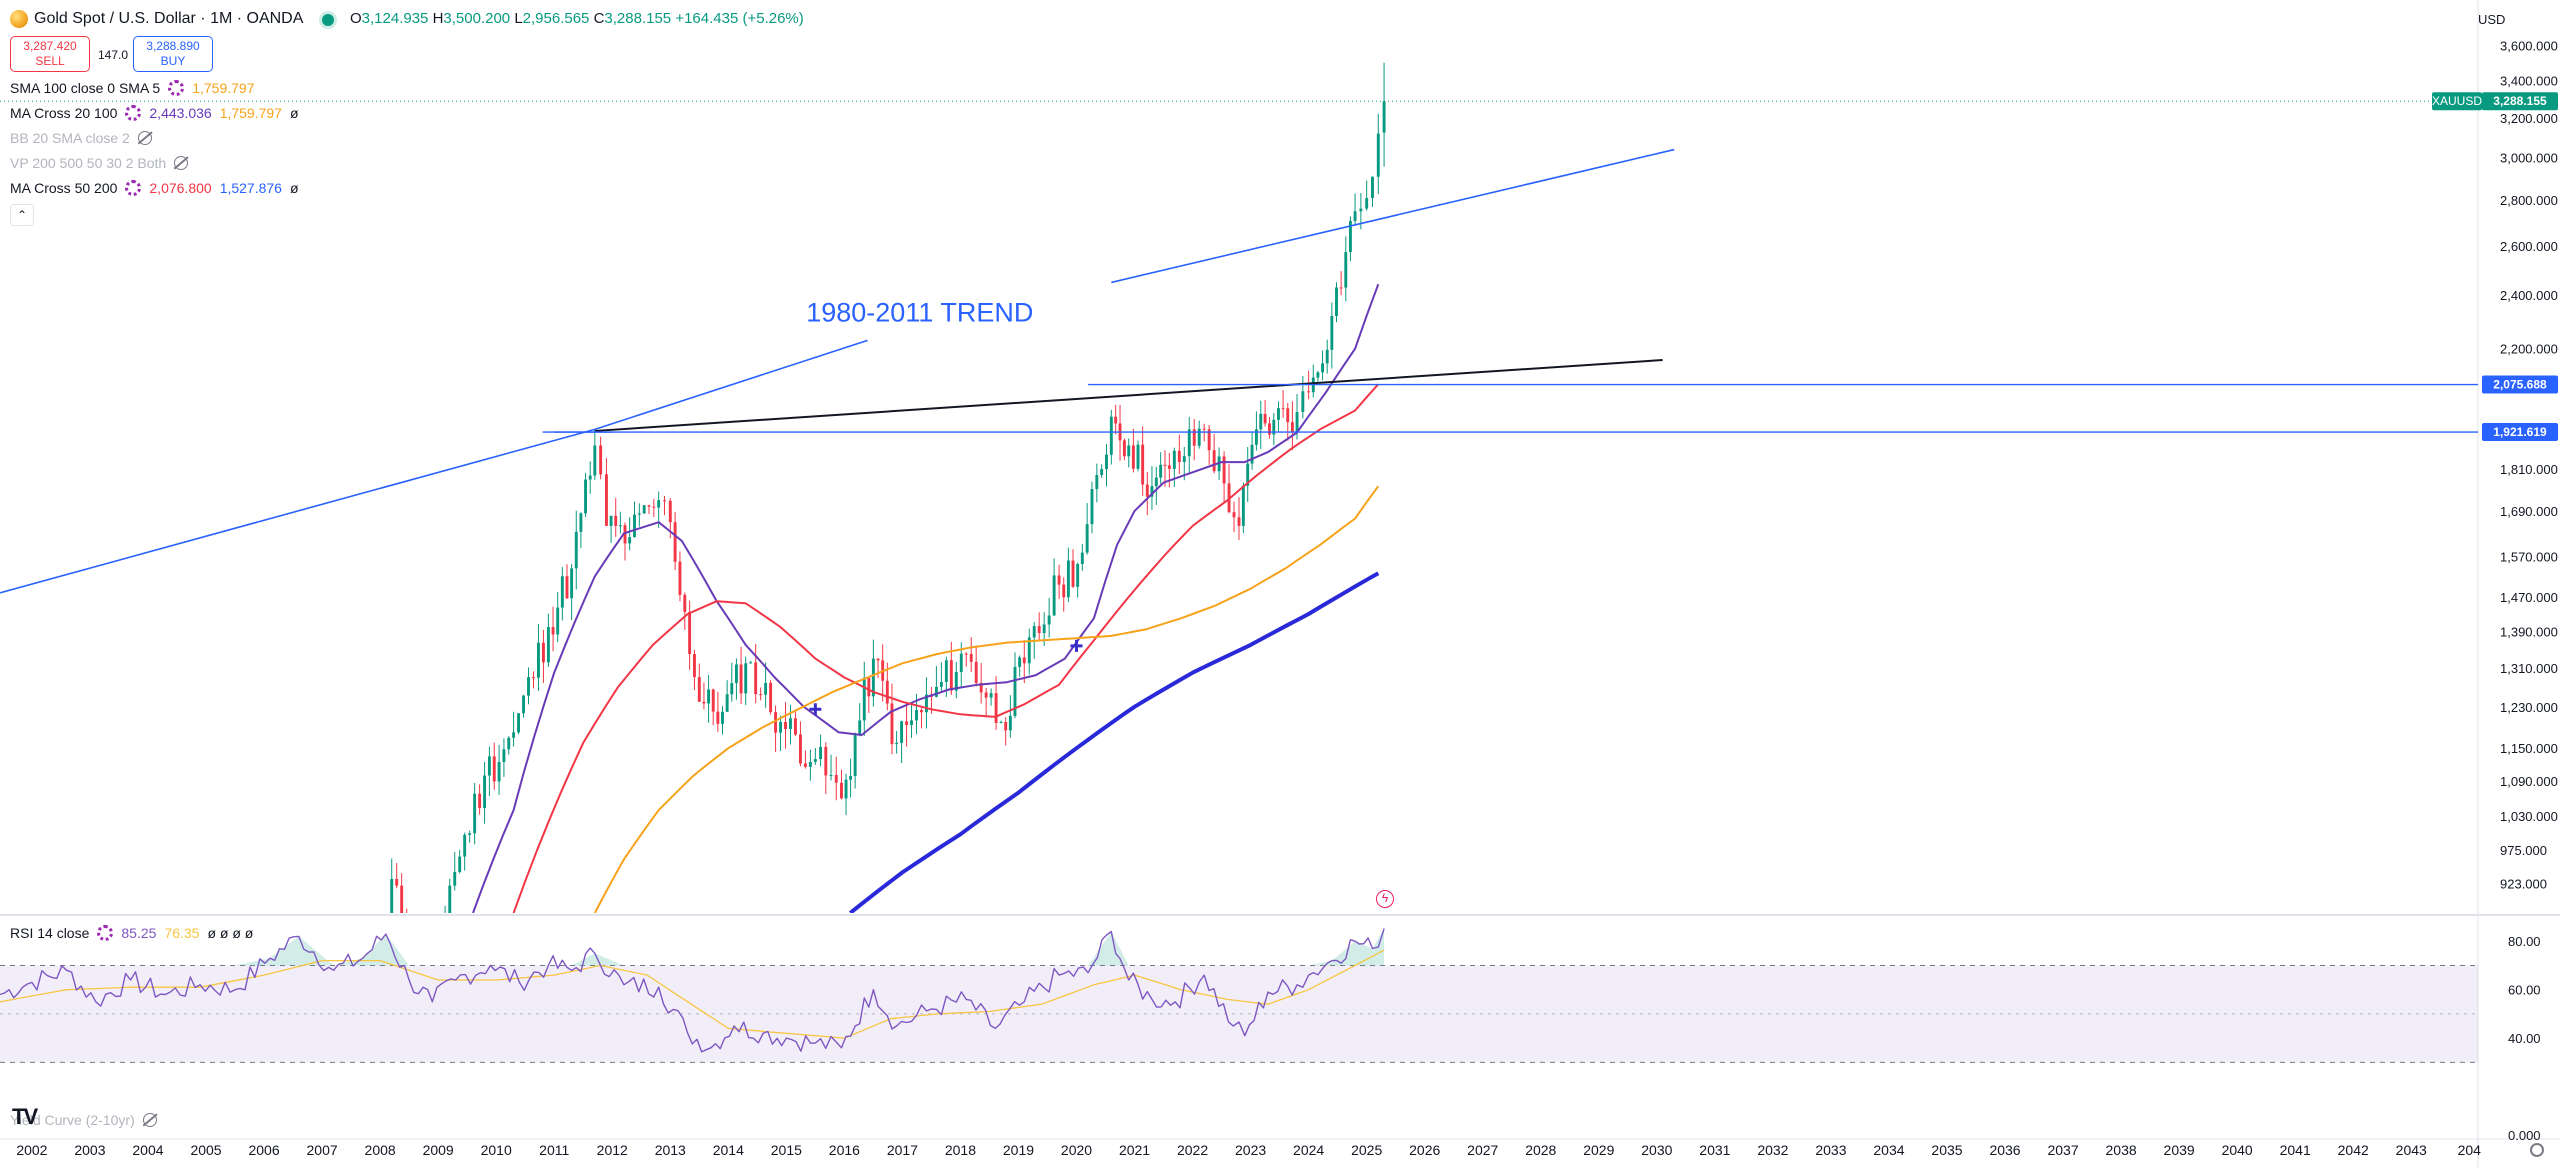 Image resolution: width=2560 pixels, height=1169 pixels. Describe the element at coordinates (294, 113) in the screenshot. I see `indicator-extra: ø` at that location.